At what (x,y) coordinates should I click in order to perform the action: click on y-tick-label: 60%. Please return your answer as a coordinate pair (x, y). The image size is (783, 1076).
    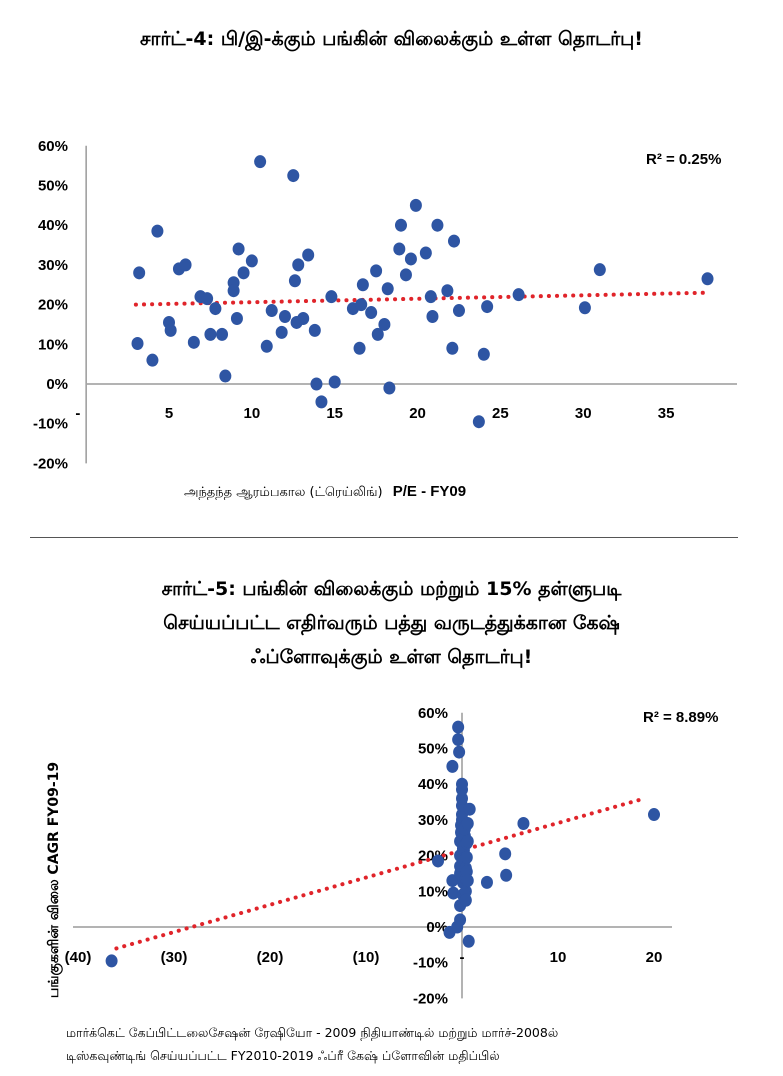
    Looking at the image, I should click on (53, 146).